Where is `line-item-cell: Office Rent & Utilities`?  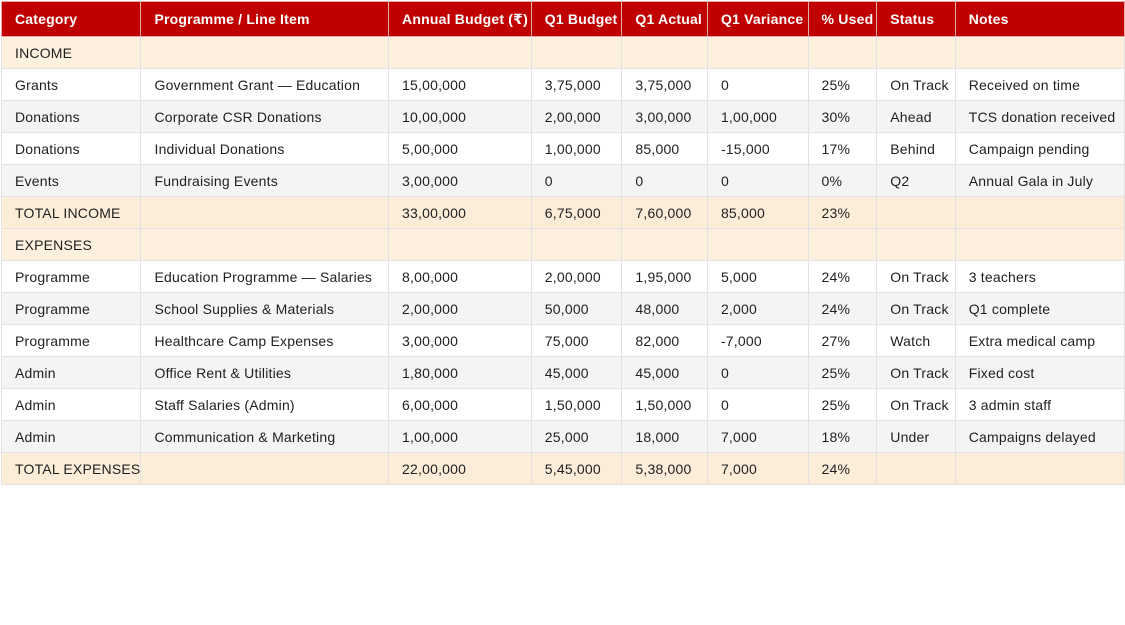
line-item-cell: Office Rent & Utilities is located at coordinates (265, 372).